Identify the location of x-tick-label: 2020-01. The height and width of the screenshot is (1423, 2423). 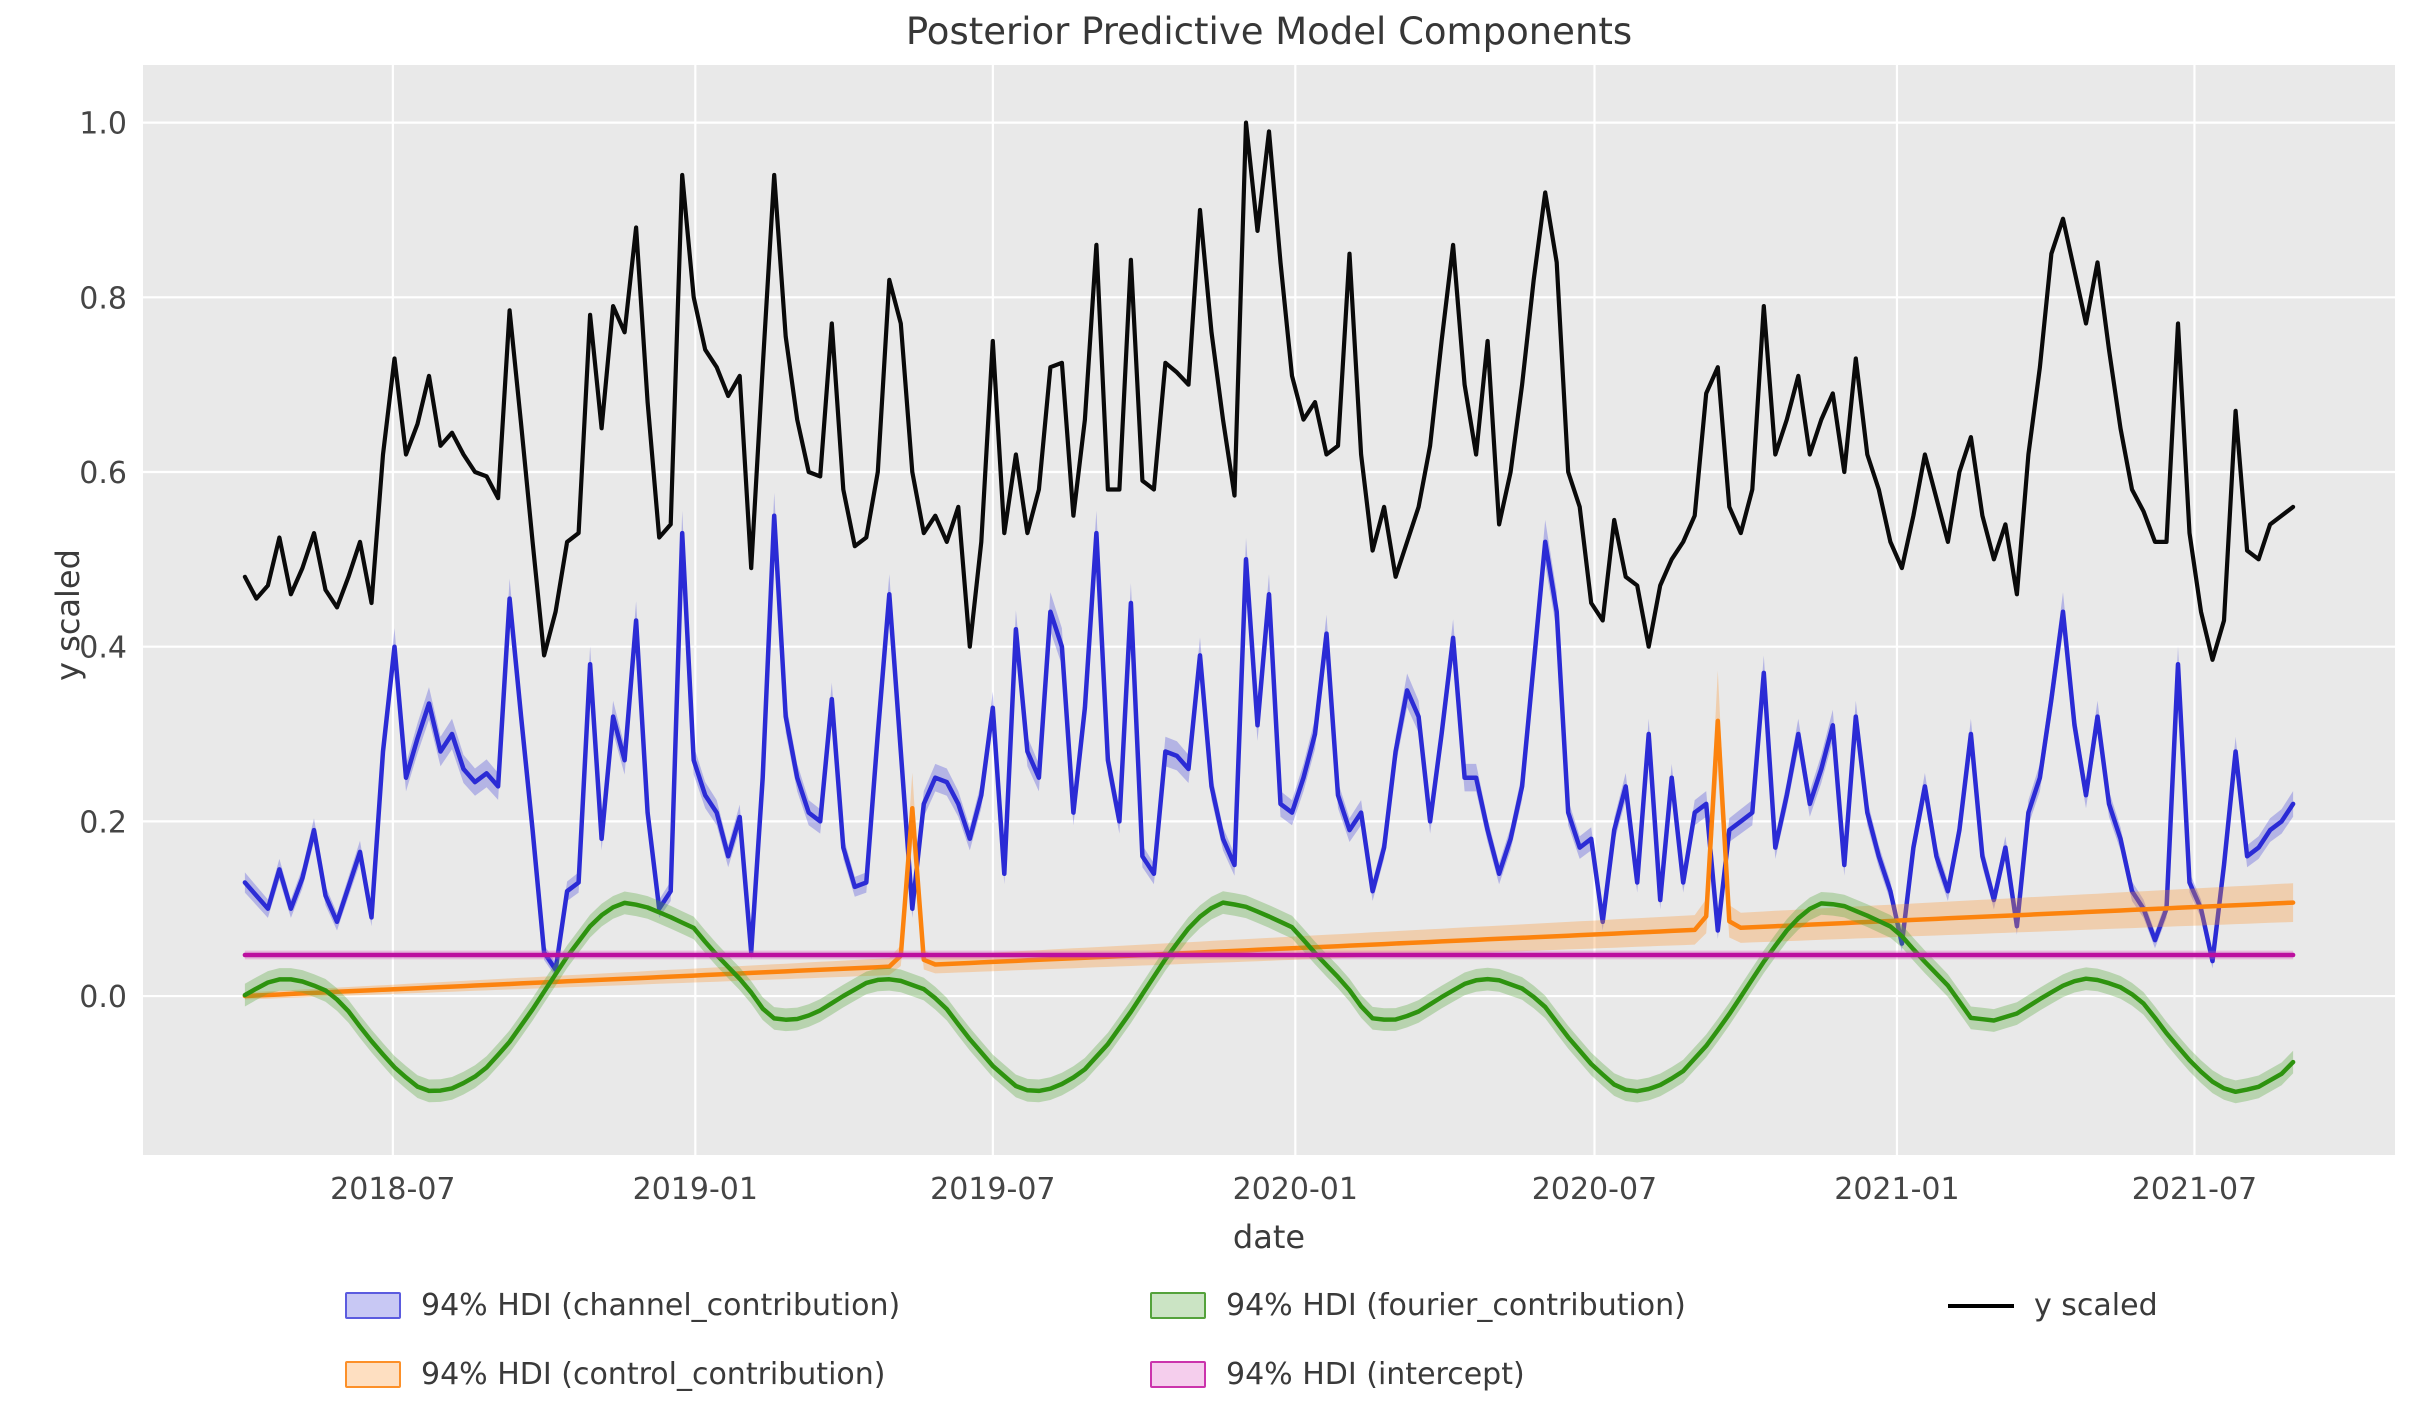
(1295, 1189).